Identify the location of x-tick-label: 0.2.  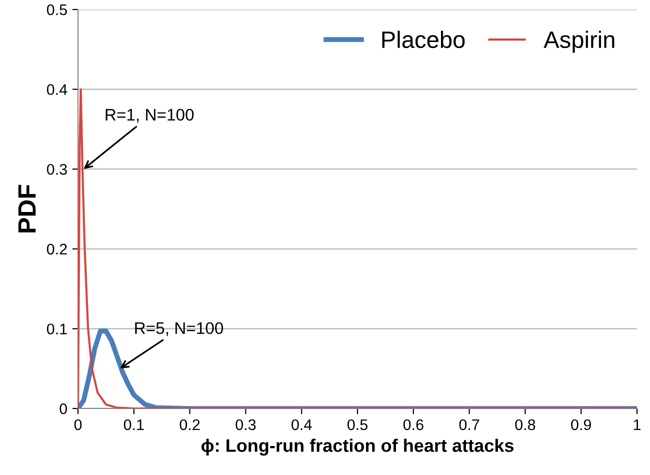
(190, 424).